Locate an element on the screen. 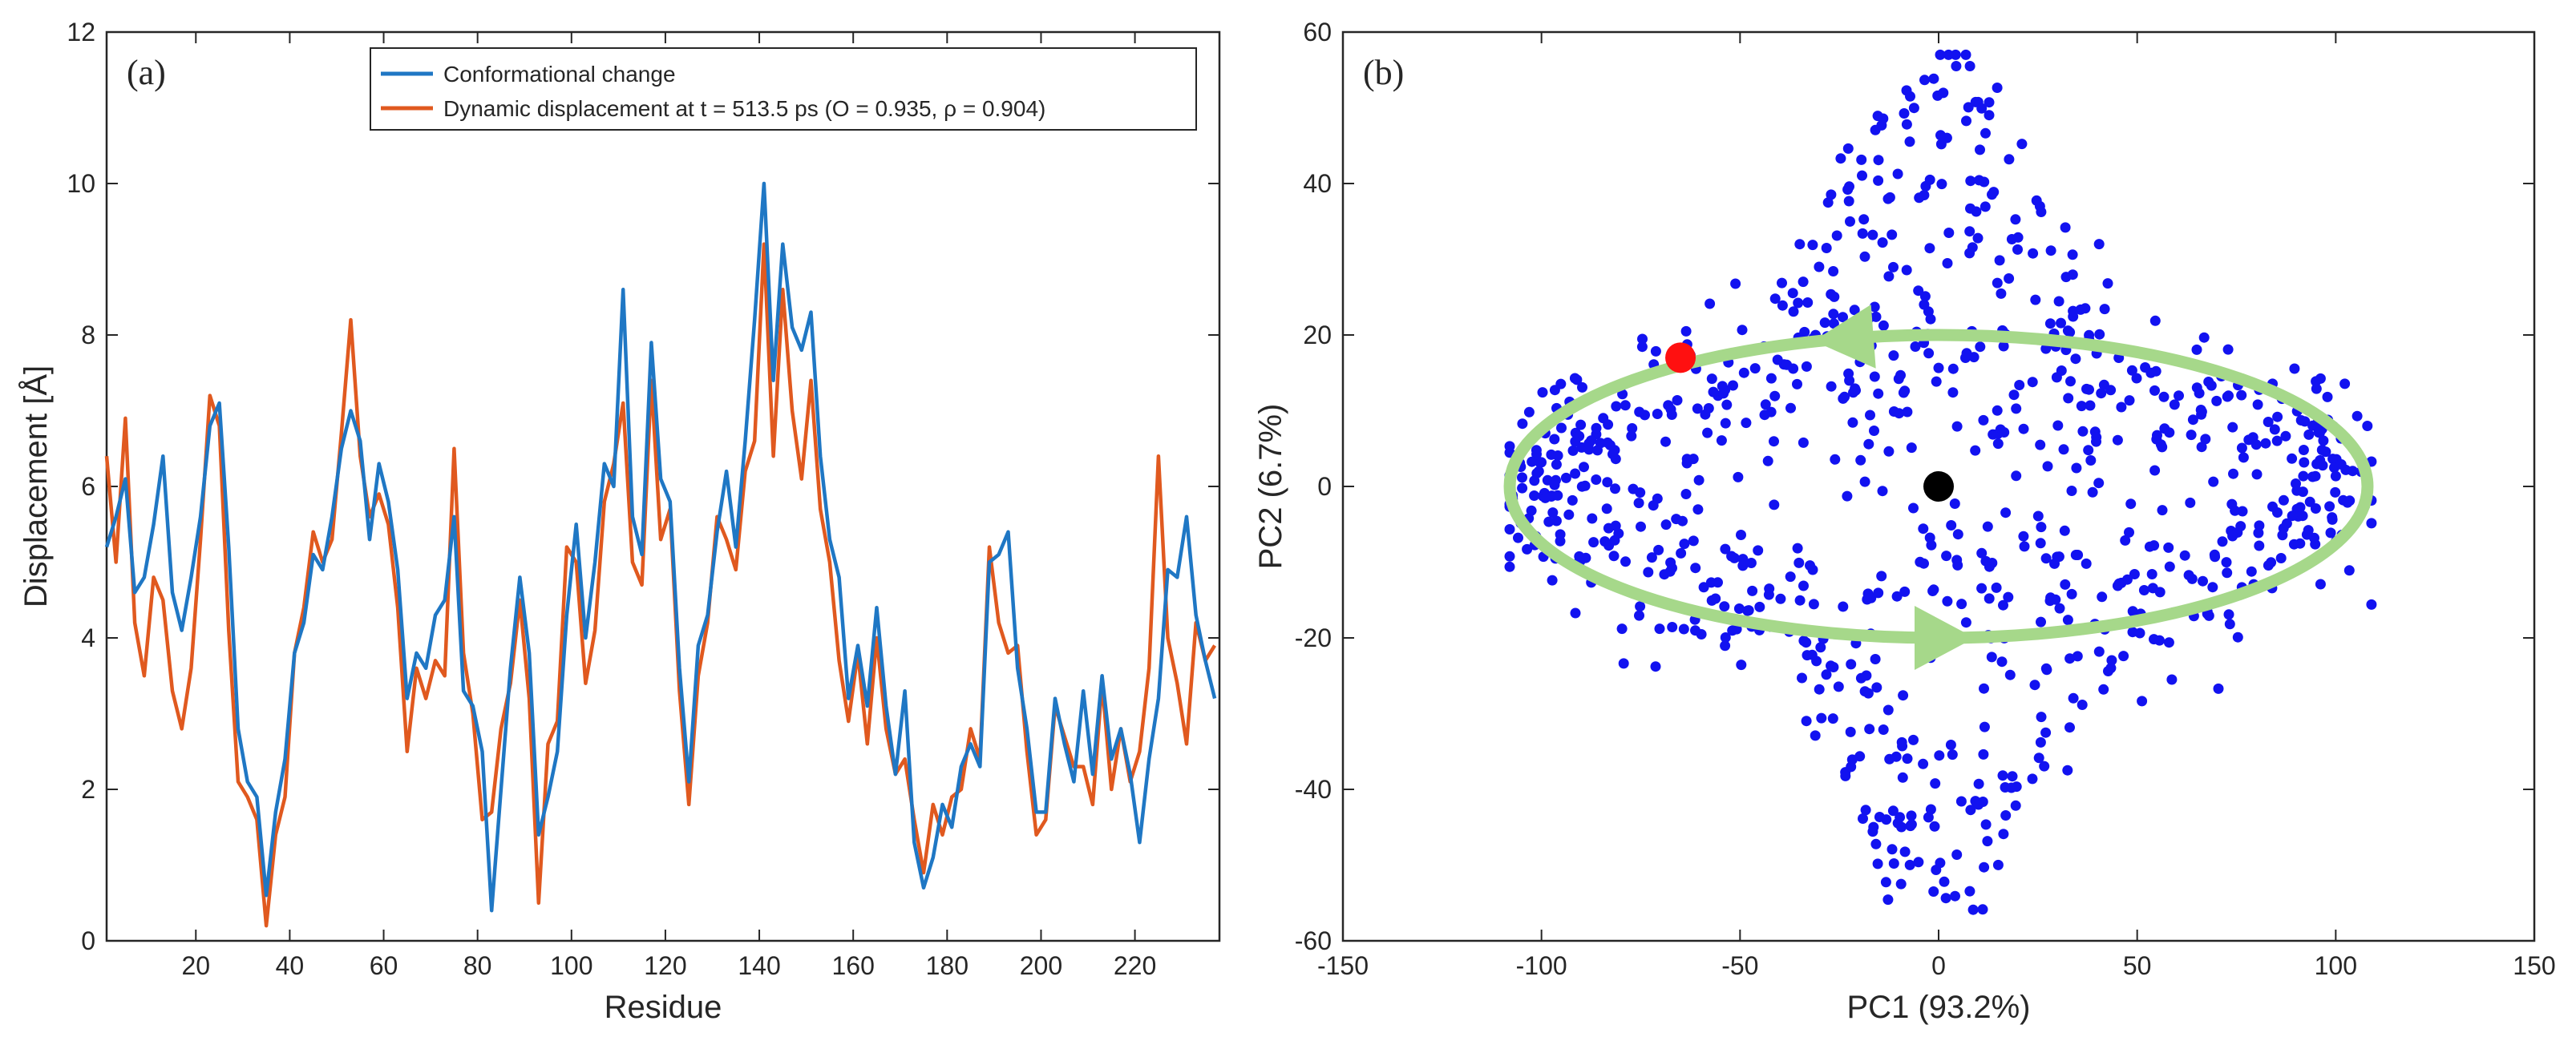 The image size is (2576, 1045). y-tick-label-a: 12 is located at coordinates (81, 32).